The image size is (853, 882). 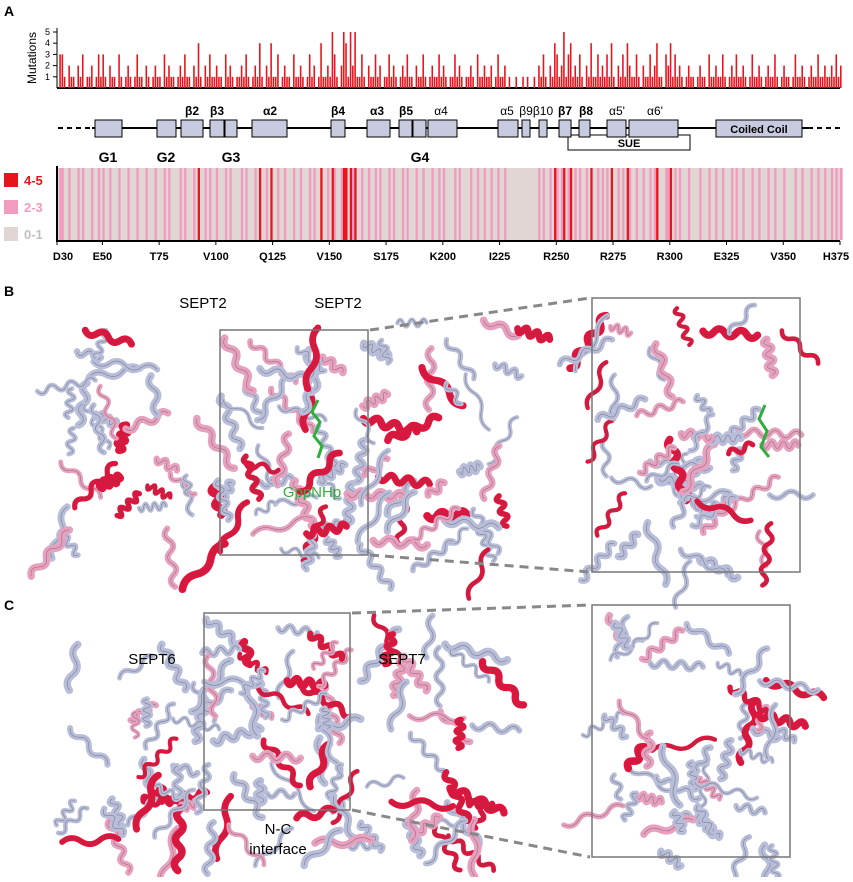 I want to click on zoom-box, so click(x=277, y=711).